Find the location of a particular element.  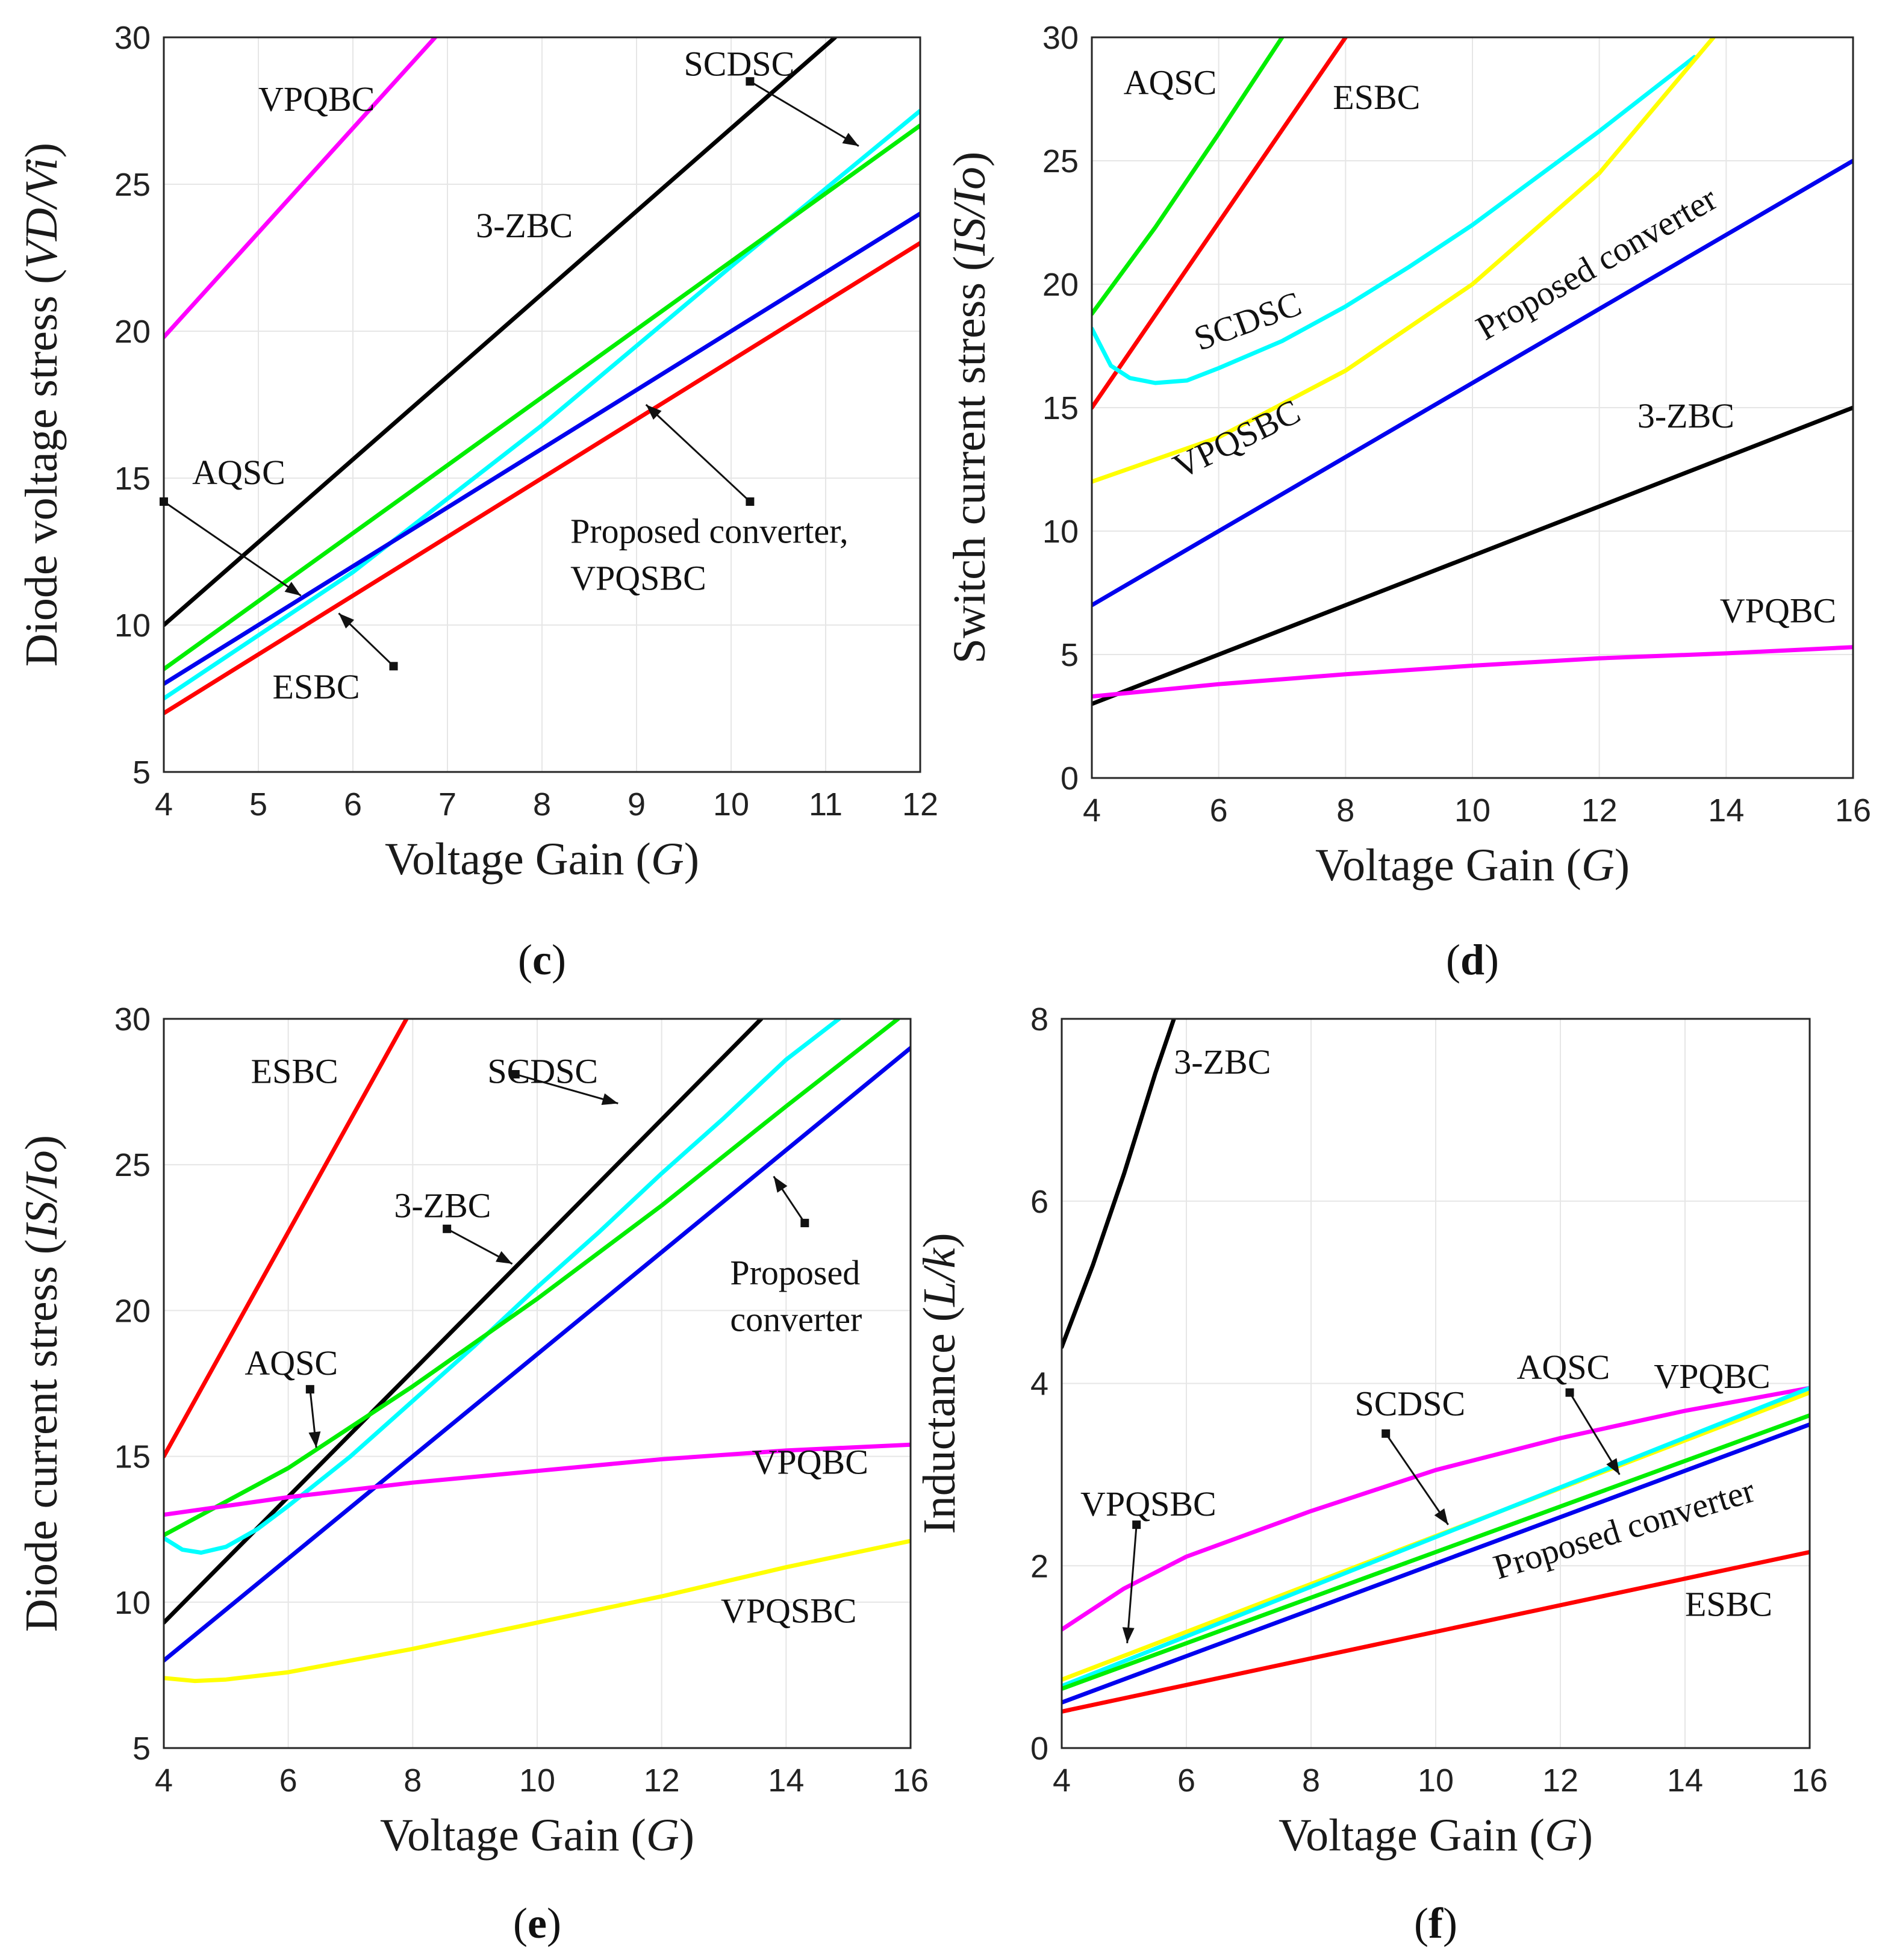

y-tick-label: 5 is located at coordinates (1070, 655).